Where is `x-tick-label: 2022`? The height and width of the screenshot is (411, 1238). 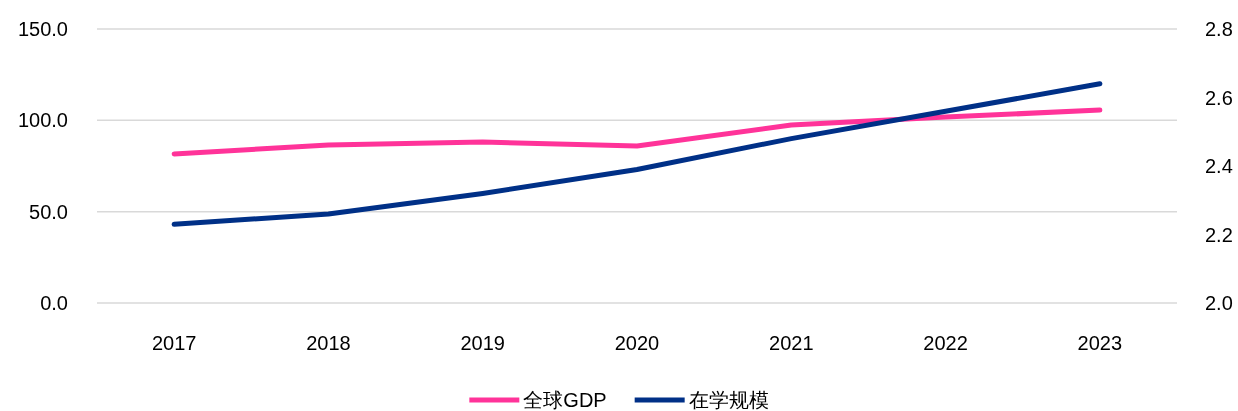
x-tick-label: 2022 is located at coordinates (945, 343).